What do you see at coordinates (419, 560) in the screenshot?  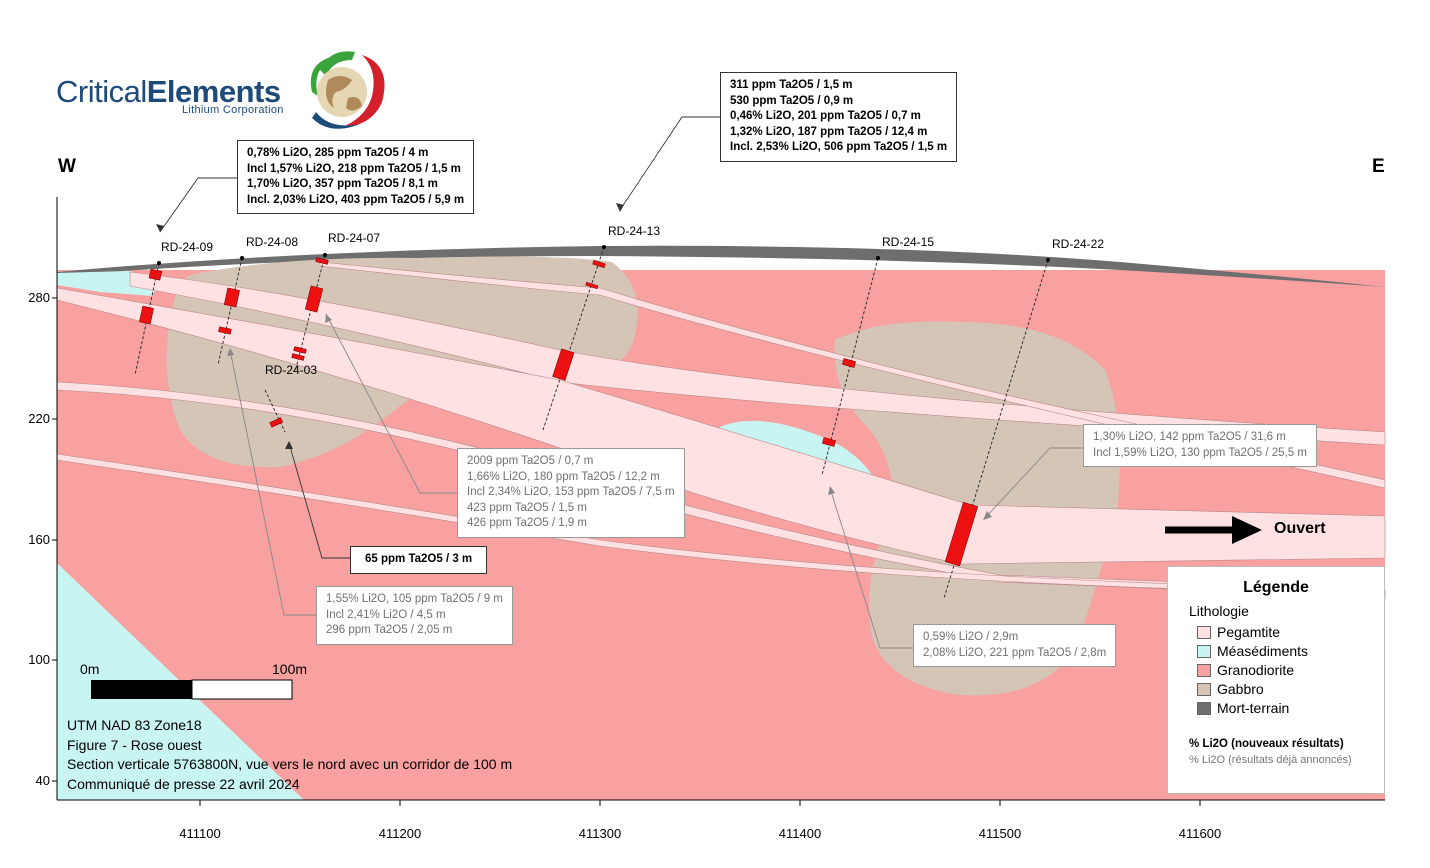 I see `callout-rd03: 65 ppm Ta2O5 / 3 m` at bounding box center [419, 560].